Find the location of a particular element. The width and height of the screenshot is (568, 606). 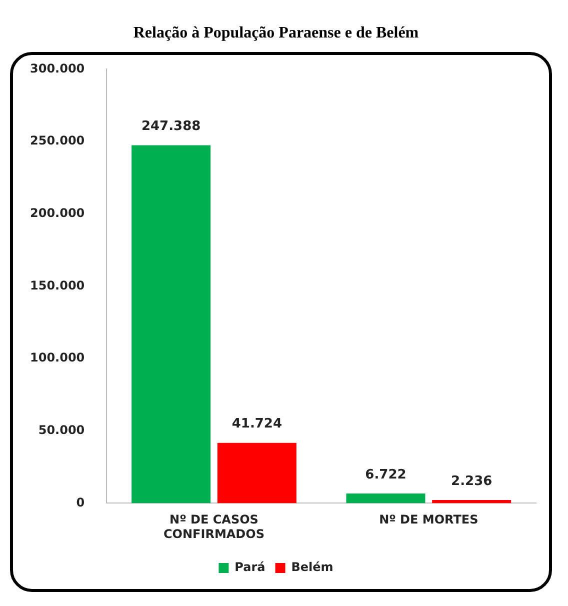

data-label: 6.722 is located at coordinates (385, 474).